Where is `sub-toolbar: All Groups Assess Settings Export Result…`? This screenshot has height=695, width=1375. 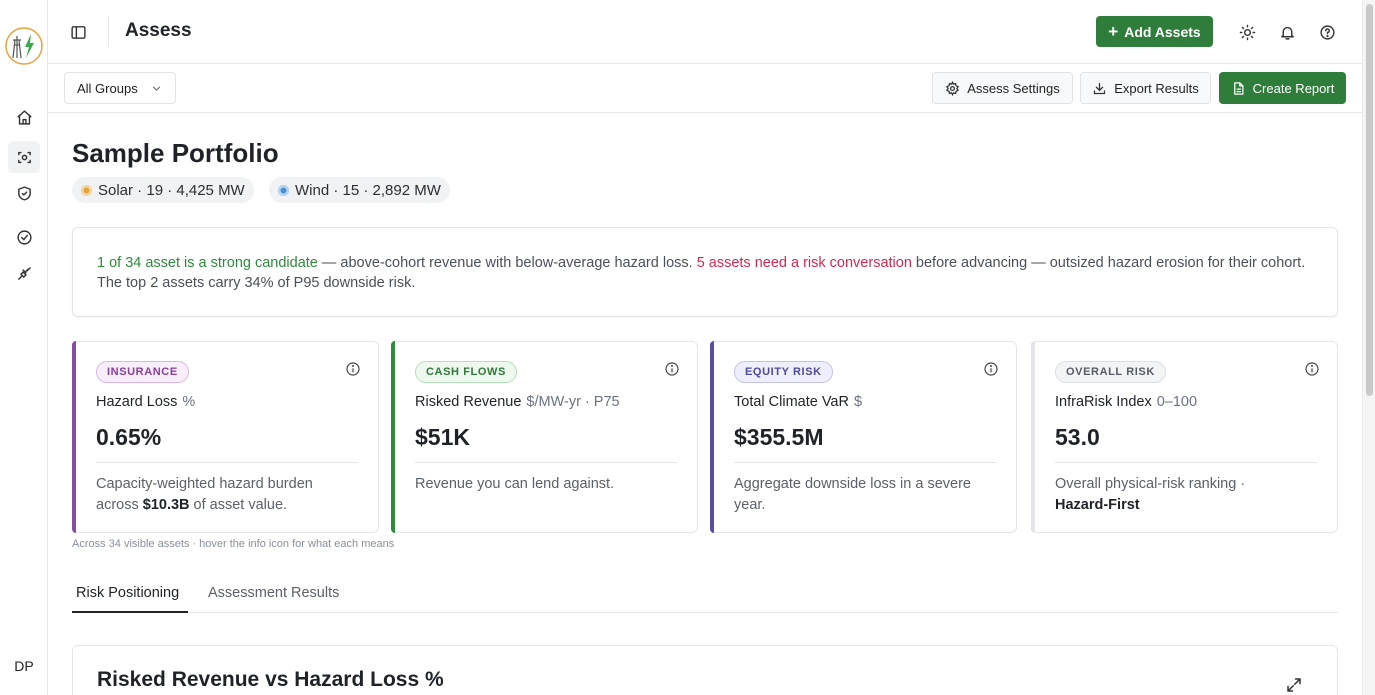 sub-toolbar: All Groups Assess Settings Export Result… is located at coordinates (705, 88).